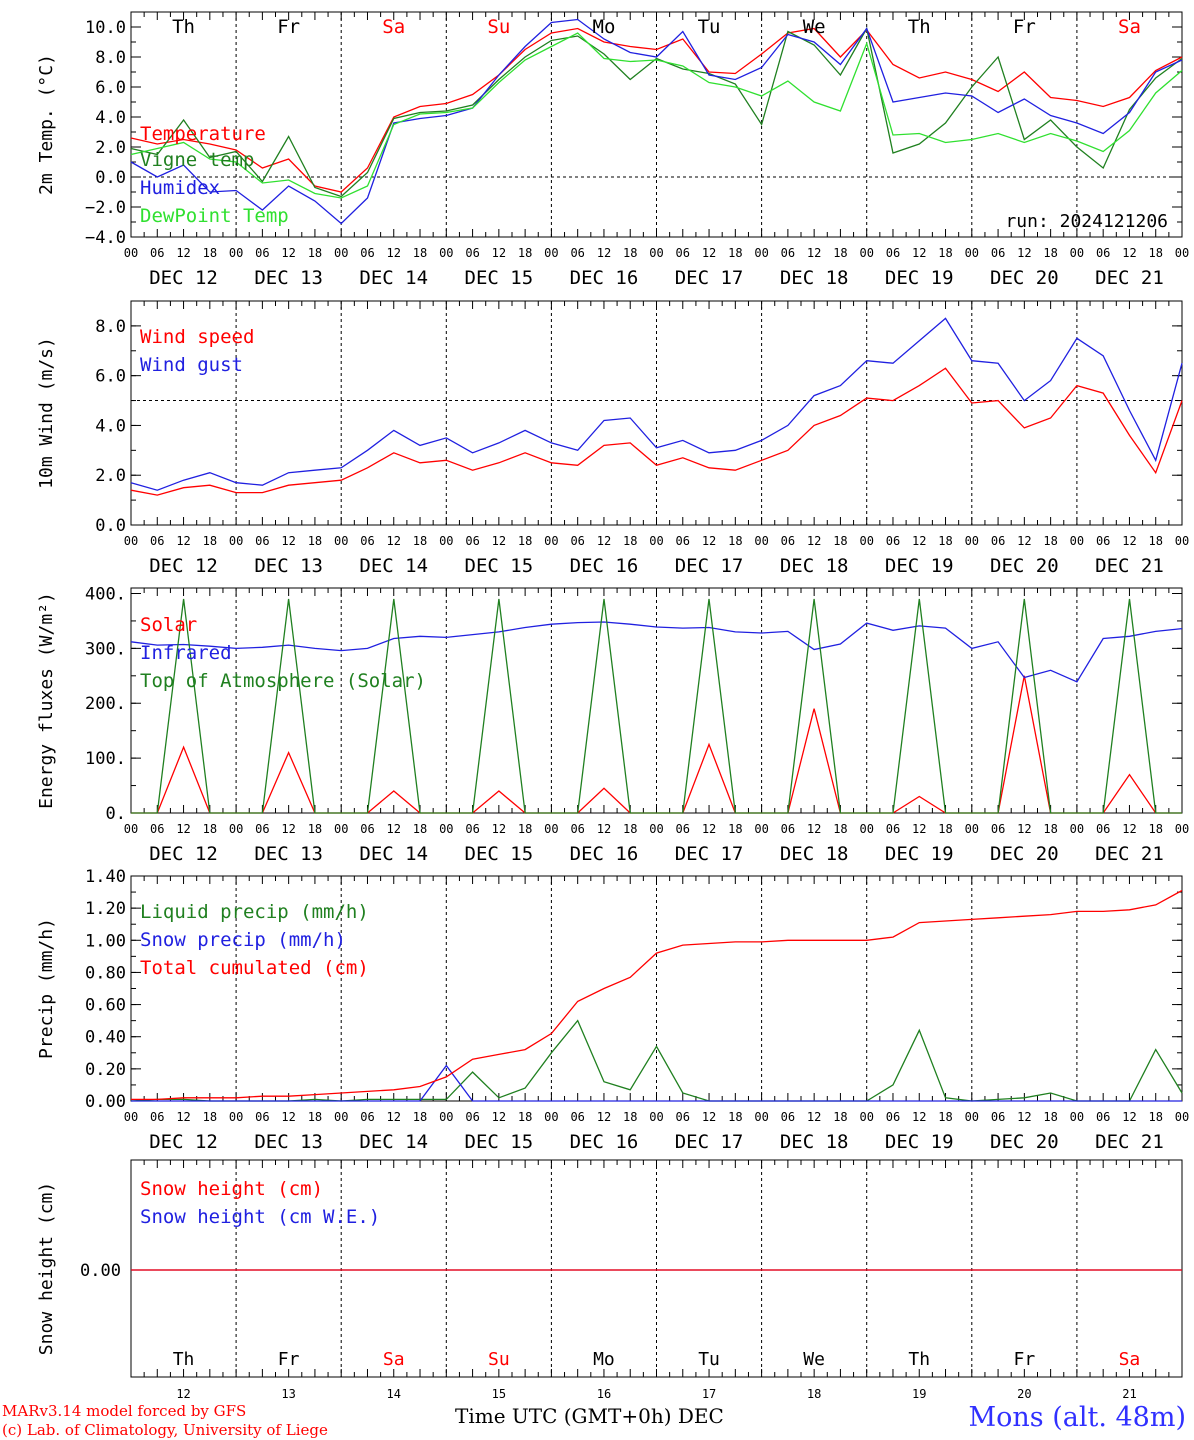 The height and width of the screenshot is (1440, 1194). Describe the element at coordinates (231, 1189) in the screenshot. I see `legend-entry: Snow height (cm)` at that location.